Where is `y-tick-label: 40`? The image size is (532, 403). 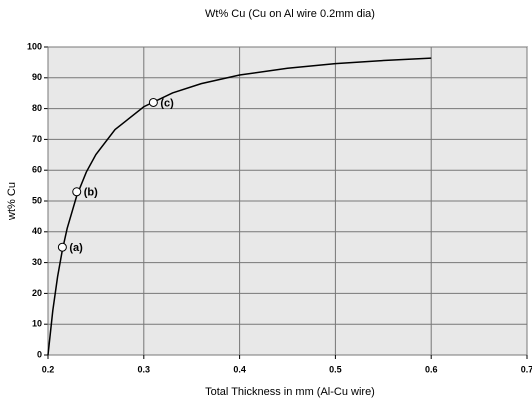 y-tick-label: 40 is located at coordinates (37, 231).